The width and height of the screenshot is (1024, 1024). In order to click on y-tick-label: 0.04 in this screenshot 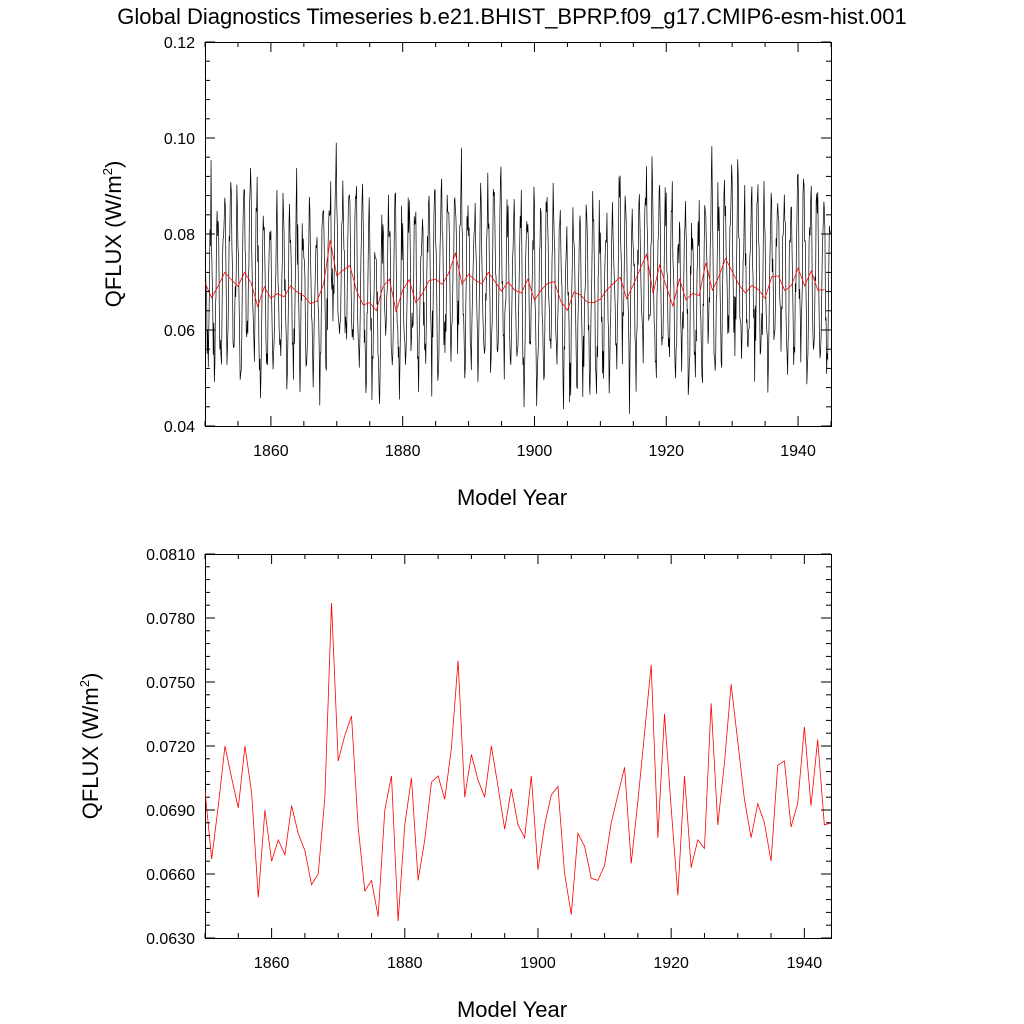, I will do `click(179, 427)`.